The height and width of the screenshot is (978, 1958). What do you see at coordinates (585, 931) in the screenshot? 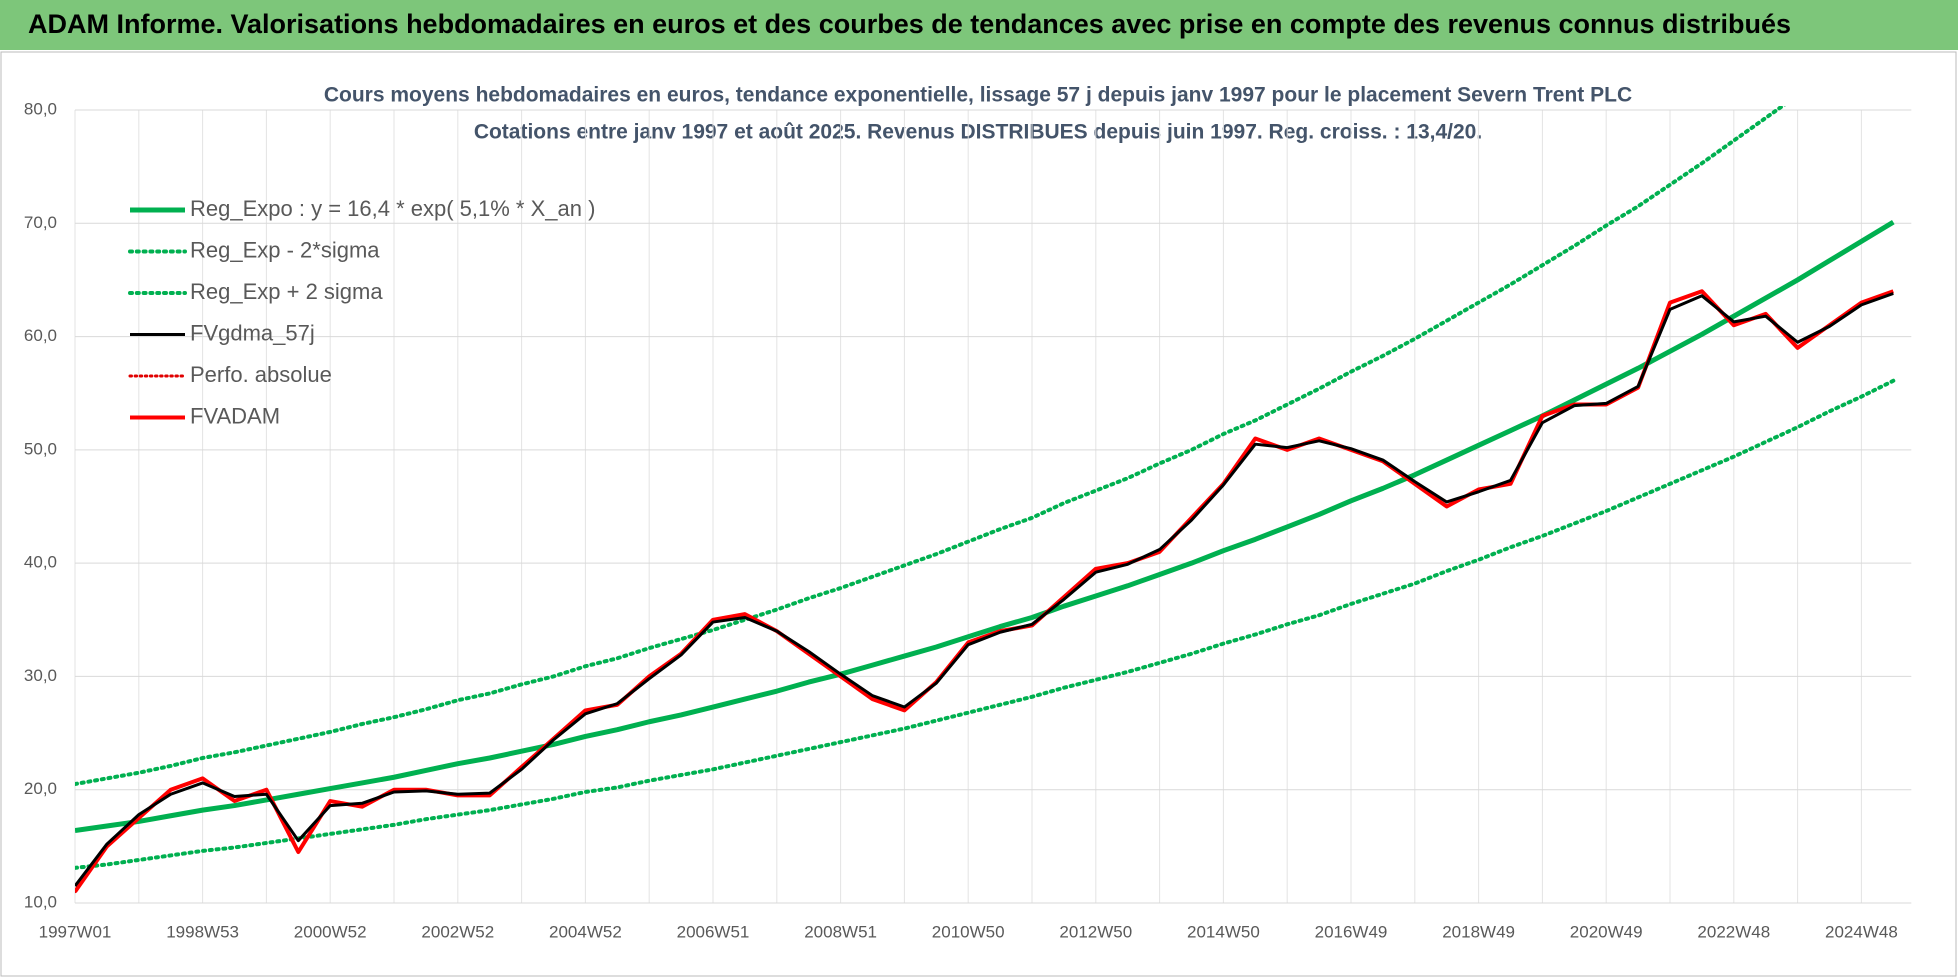
I see `x-tick-label: 2004W52` at bounding box center [585, 931].